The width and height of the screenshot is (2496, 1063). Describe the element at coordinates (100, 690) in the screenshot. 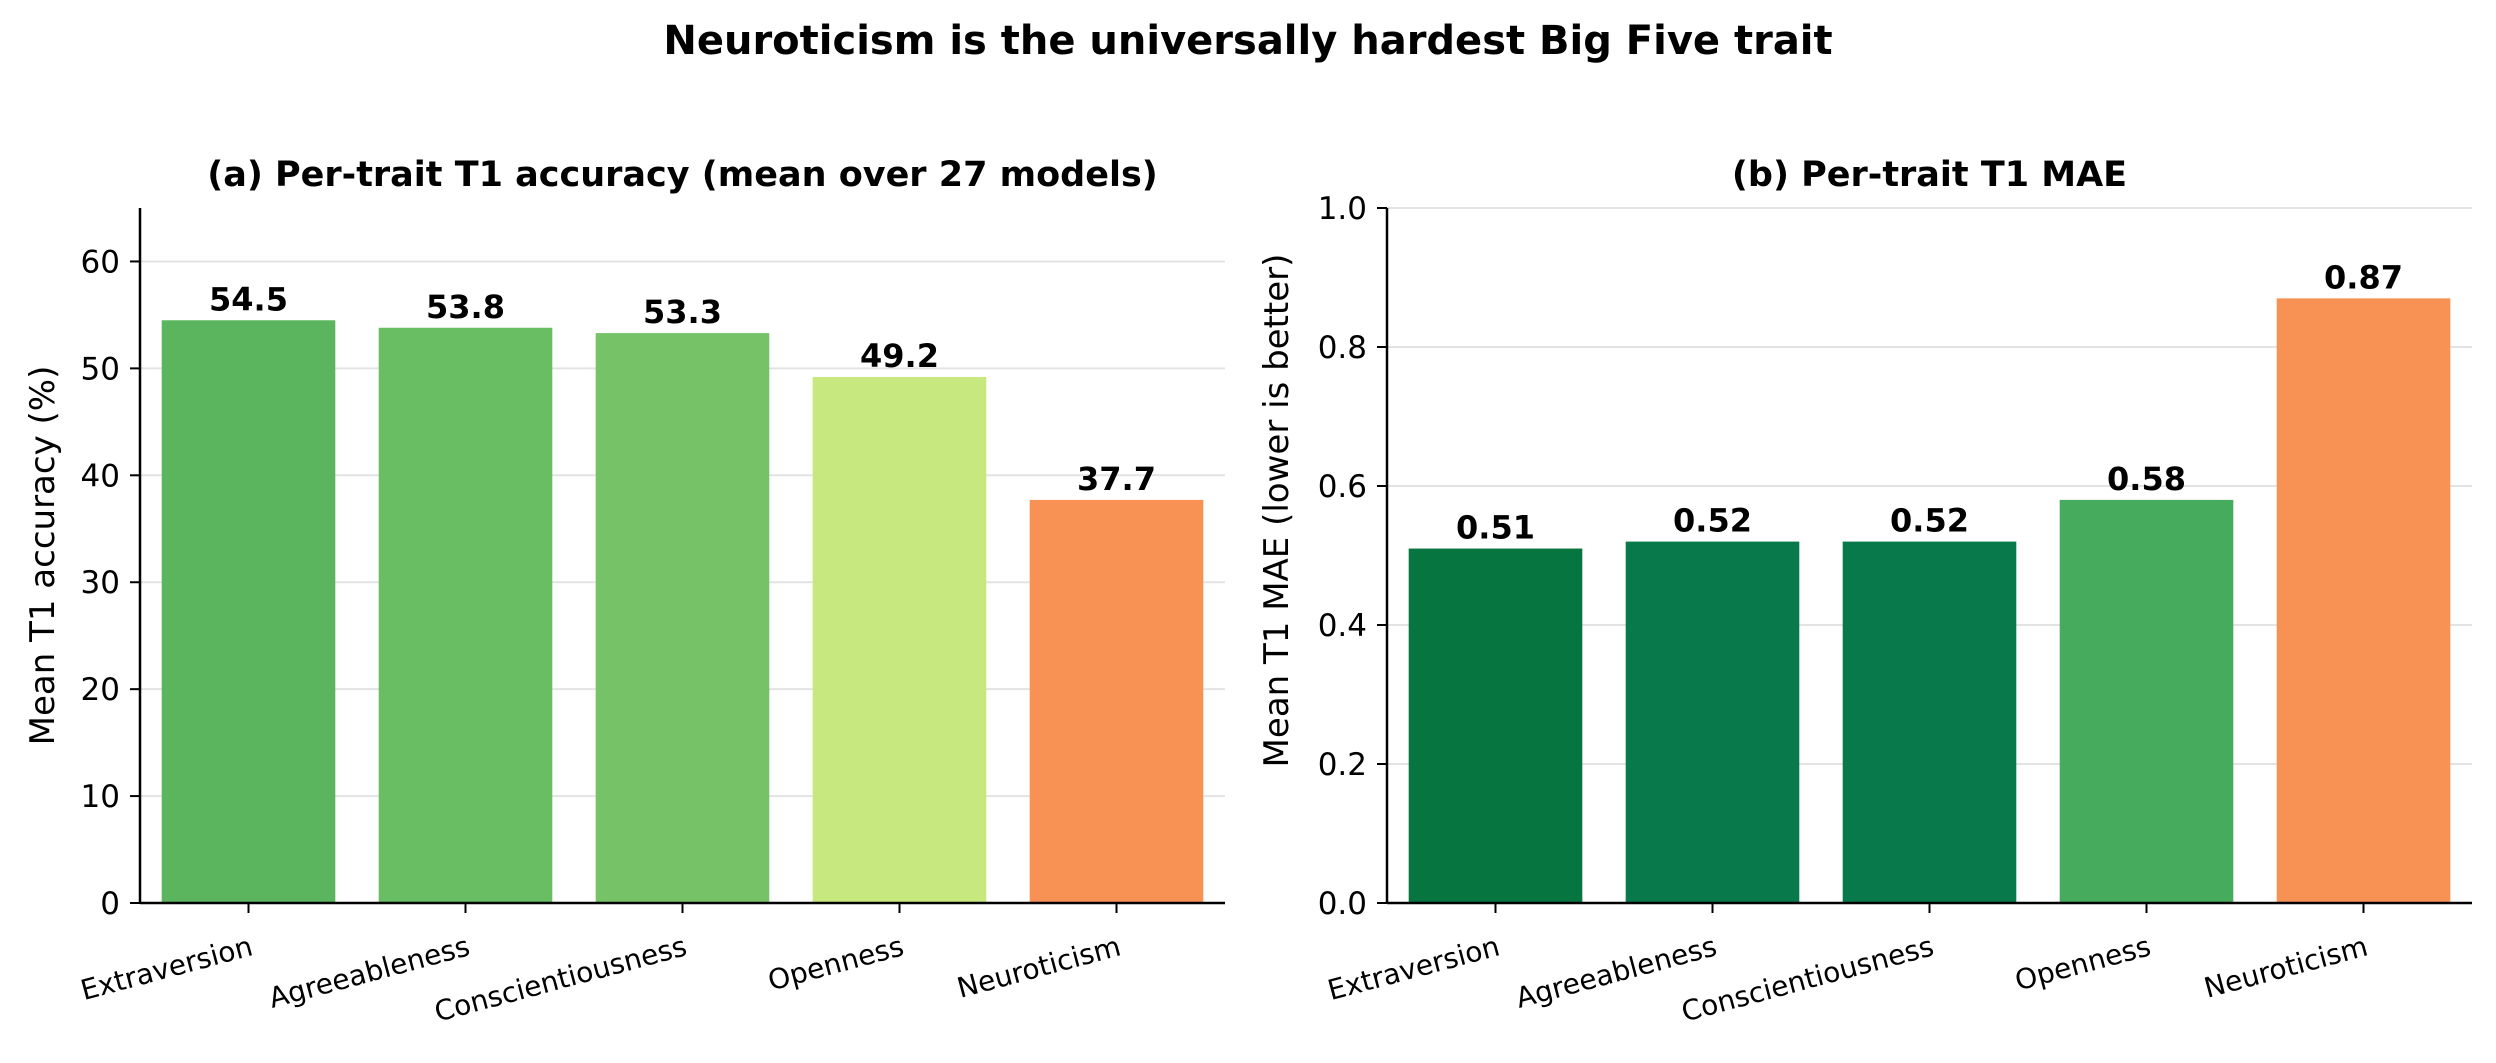

I see `y-tick-label: 20` at that location.